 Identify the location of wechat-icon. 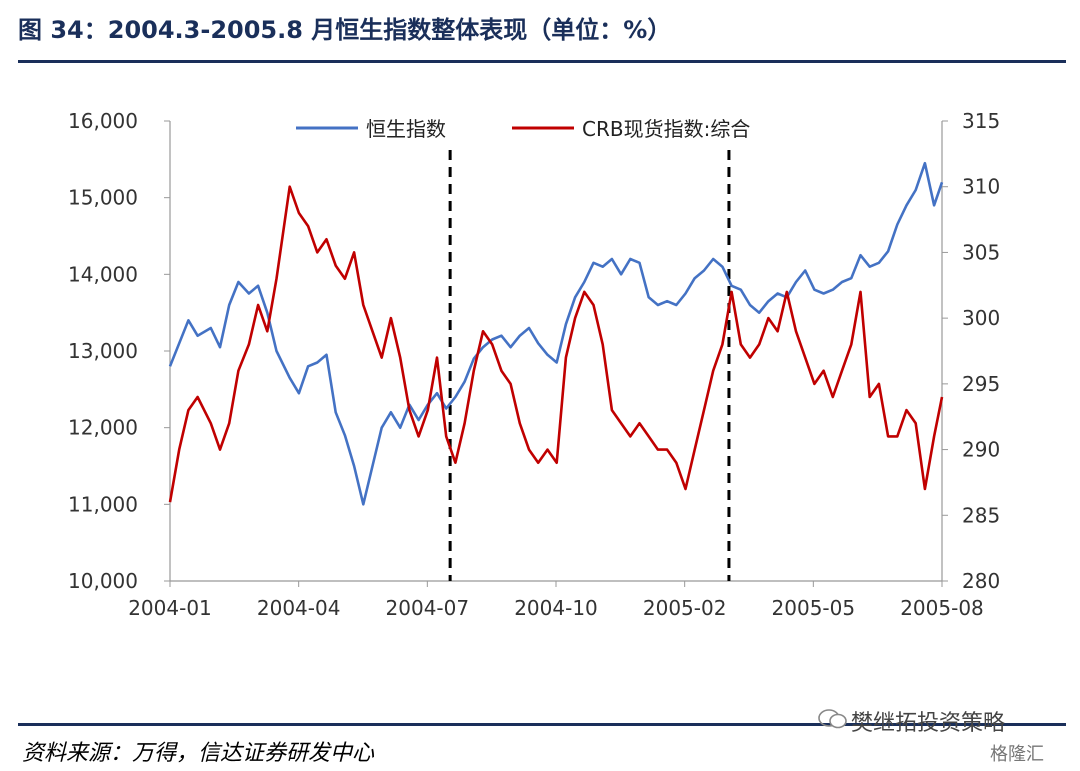
(832, 719).